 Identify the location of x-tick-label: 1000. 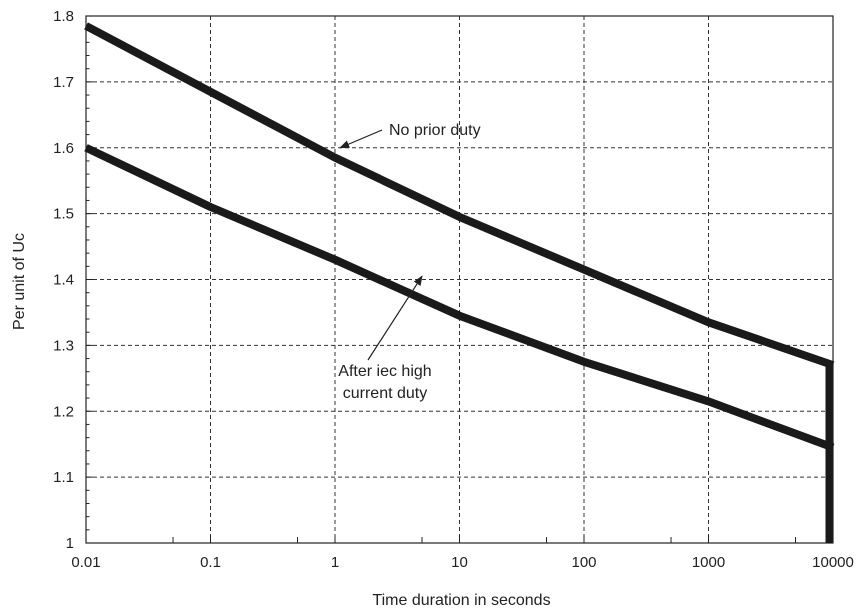
(708, 562).